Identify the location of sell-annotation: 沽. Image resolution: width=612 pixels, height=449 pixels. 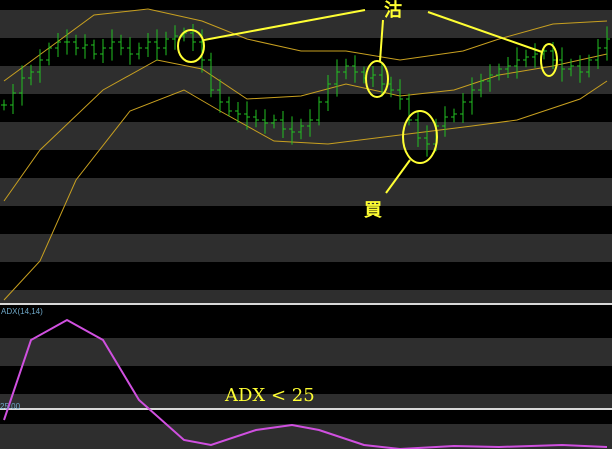
(393, 10).